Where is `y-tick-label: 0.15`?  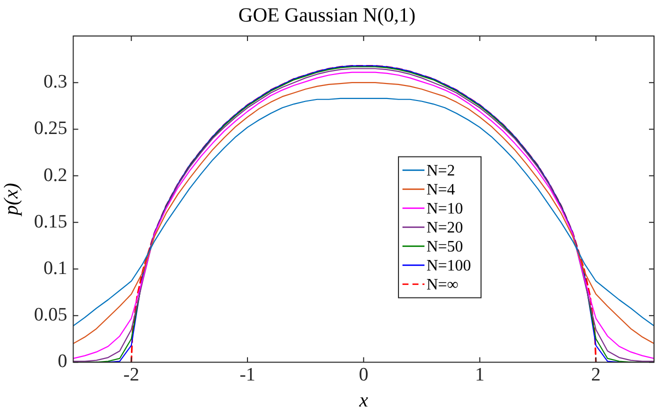 y-tick-label: 0.15 is located at coordinates (51, 221).